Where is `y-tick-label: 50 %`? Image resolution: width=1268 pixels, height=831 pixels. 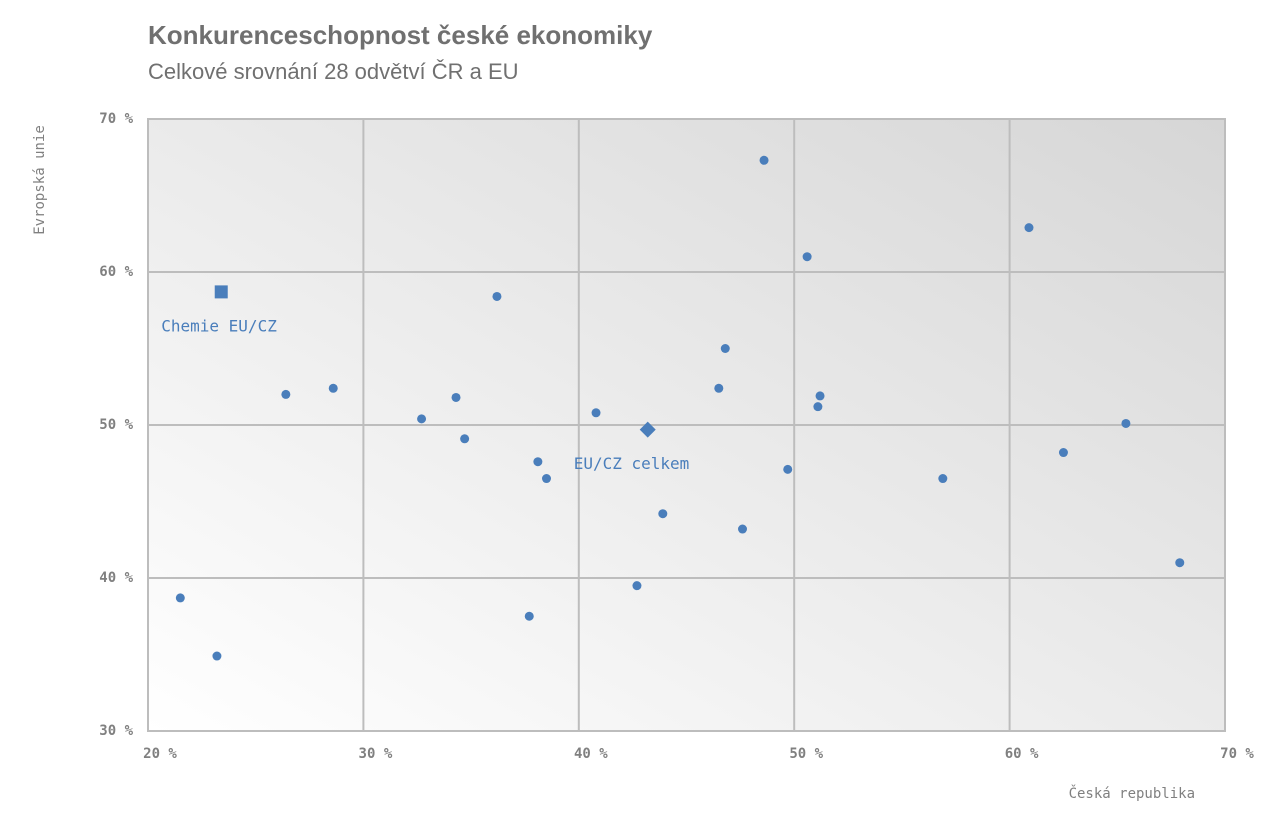
y-tick-label: 50 % is located at coordinates (116, 425).